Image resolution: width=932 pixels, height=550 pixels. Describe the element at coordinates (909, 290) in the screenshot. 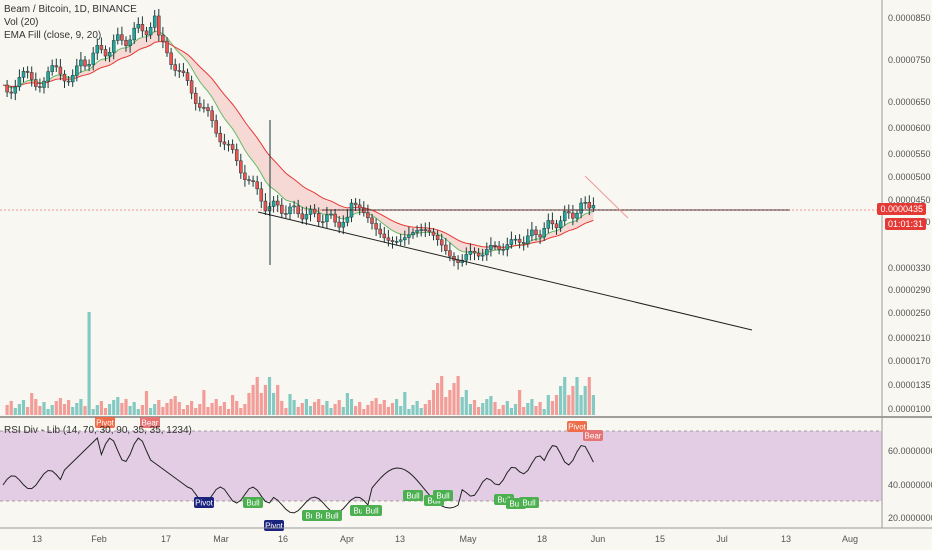

I see `price-tick-label: 0.0000290` at that location.